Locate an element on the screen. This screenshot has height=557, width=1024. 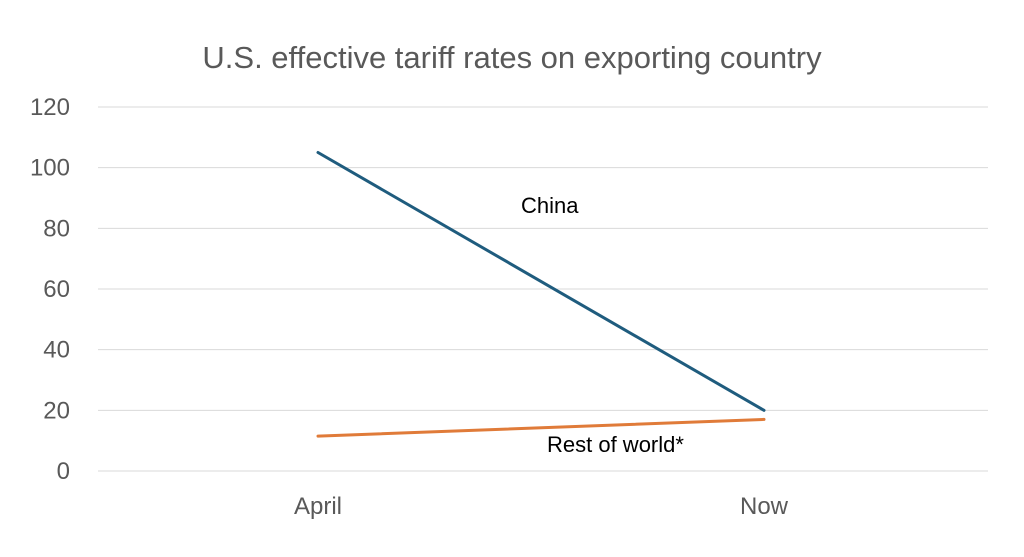
series-labels: China Rest of world* is located at coordinates (602, 325).